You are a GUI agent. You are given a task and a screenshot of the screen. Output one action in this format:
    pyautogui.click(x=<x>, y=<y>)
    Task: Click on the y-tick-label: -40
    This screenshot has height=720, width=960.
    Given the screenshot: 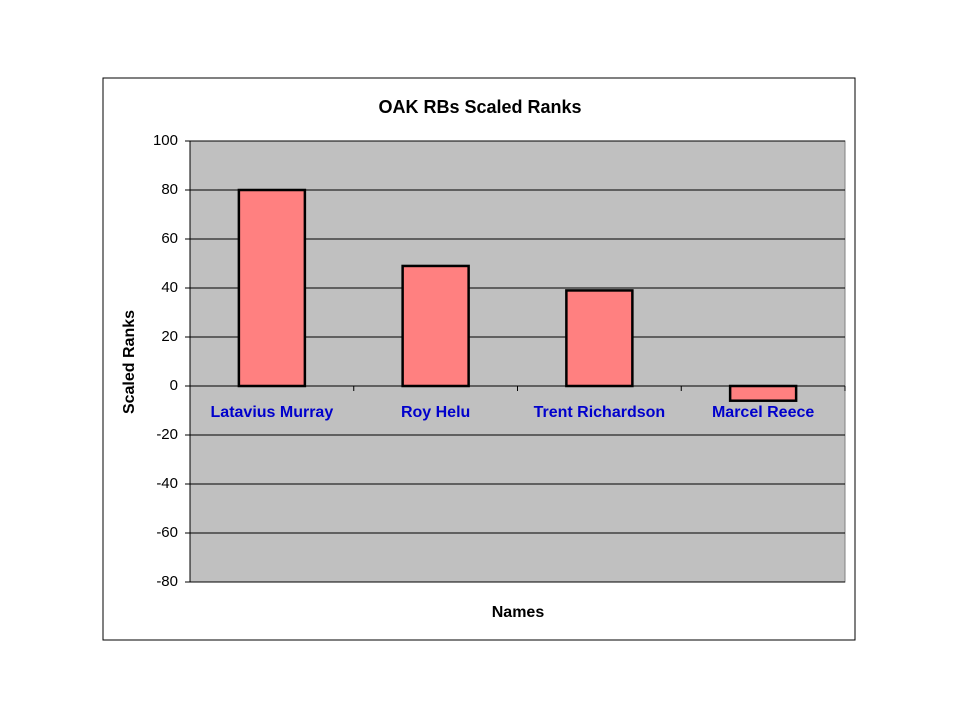 What is the action you would take?
    pyautogui.click(x=167, y=483)
    